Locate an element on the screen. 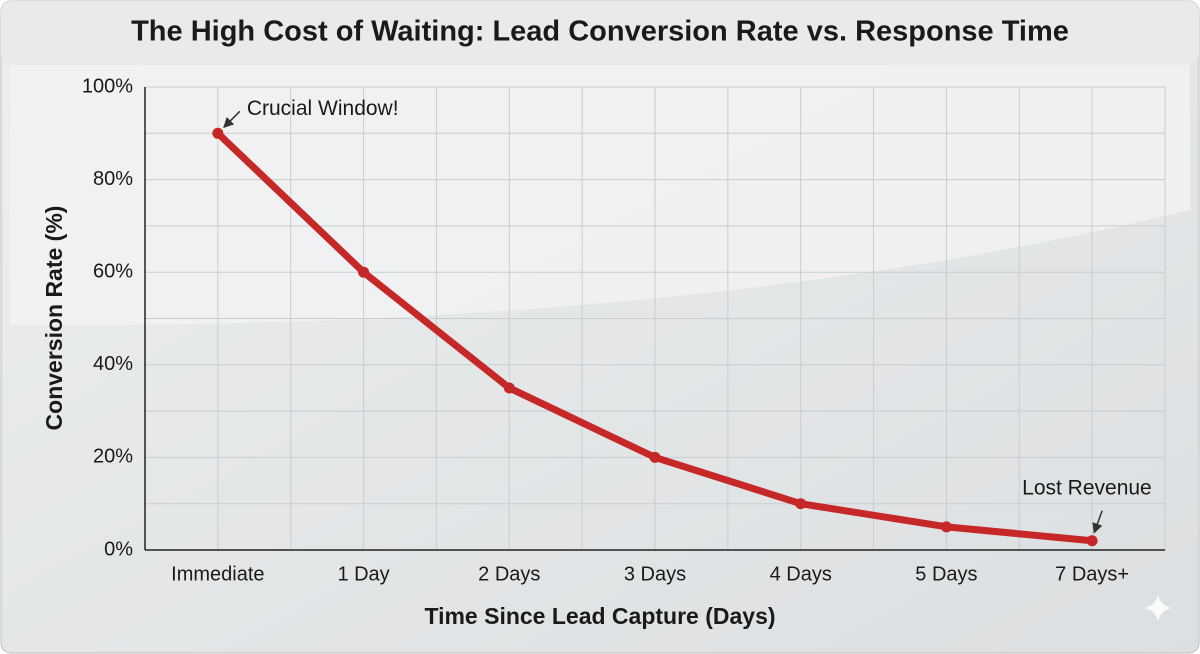  annotation: Crucial Window! is located at coordinates (323, 108).